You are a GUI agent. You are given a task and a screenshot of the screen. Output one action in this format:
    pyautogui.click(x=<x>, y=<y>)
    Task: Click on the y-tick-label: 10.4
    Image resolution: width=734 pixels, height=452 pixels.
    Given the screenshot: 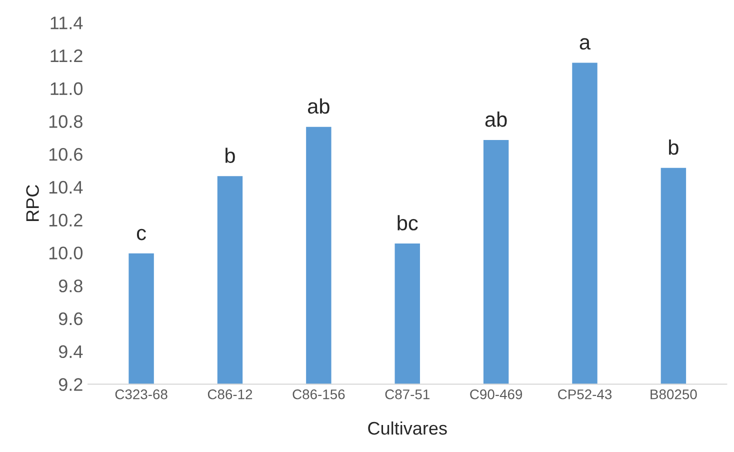 What is the action you would take?
    pyautogui.click(x=66, y=187)
    